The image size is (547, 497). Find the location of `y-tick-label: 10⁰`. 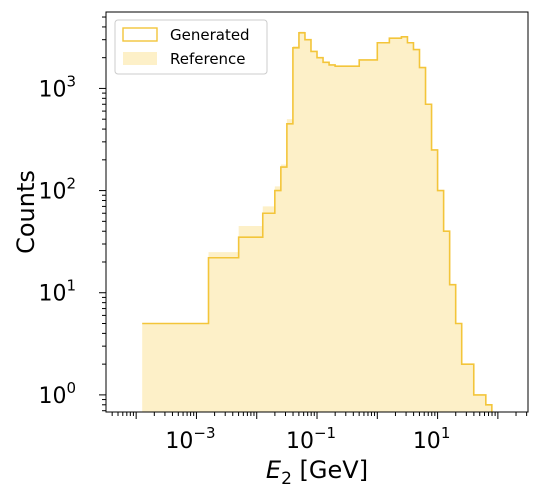

y-tick-label: 10⁰ is located at coordinates (57, 394).